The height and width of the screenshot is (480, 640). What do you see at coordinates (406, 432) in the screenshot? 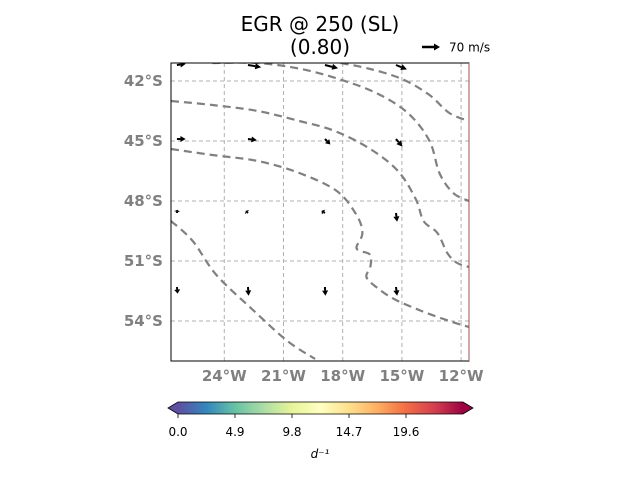
I see `colorbar-tick-label: 19.6` at bounding box center [406, 432].